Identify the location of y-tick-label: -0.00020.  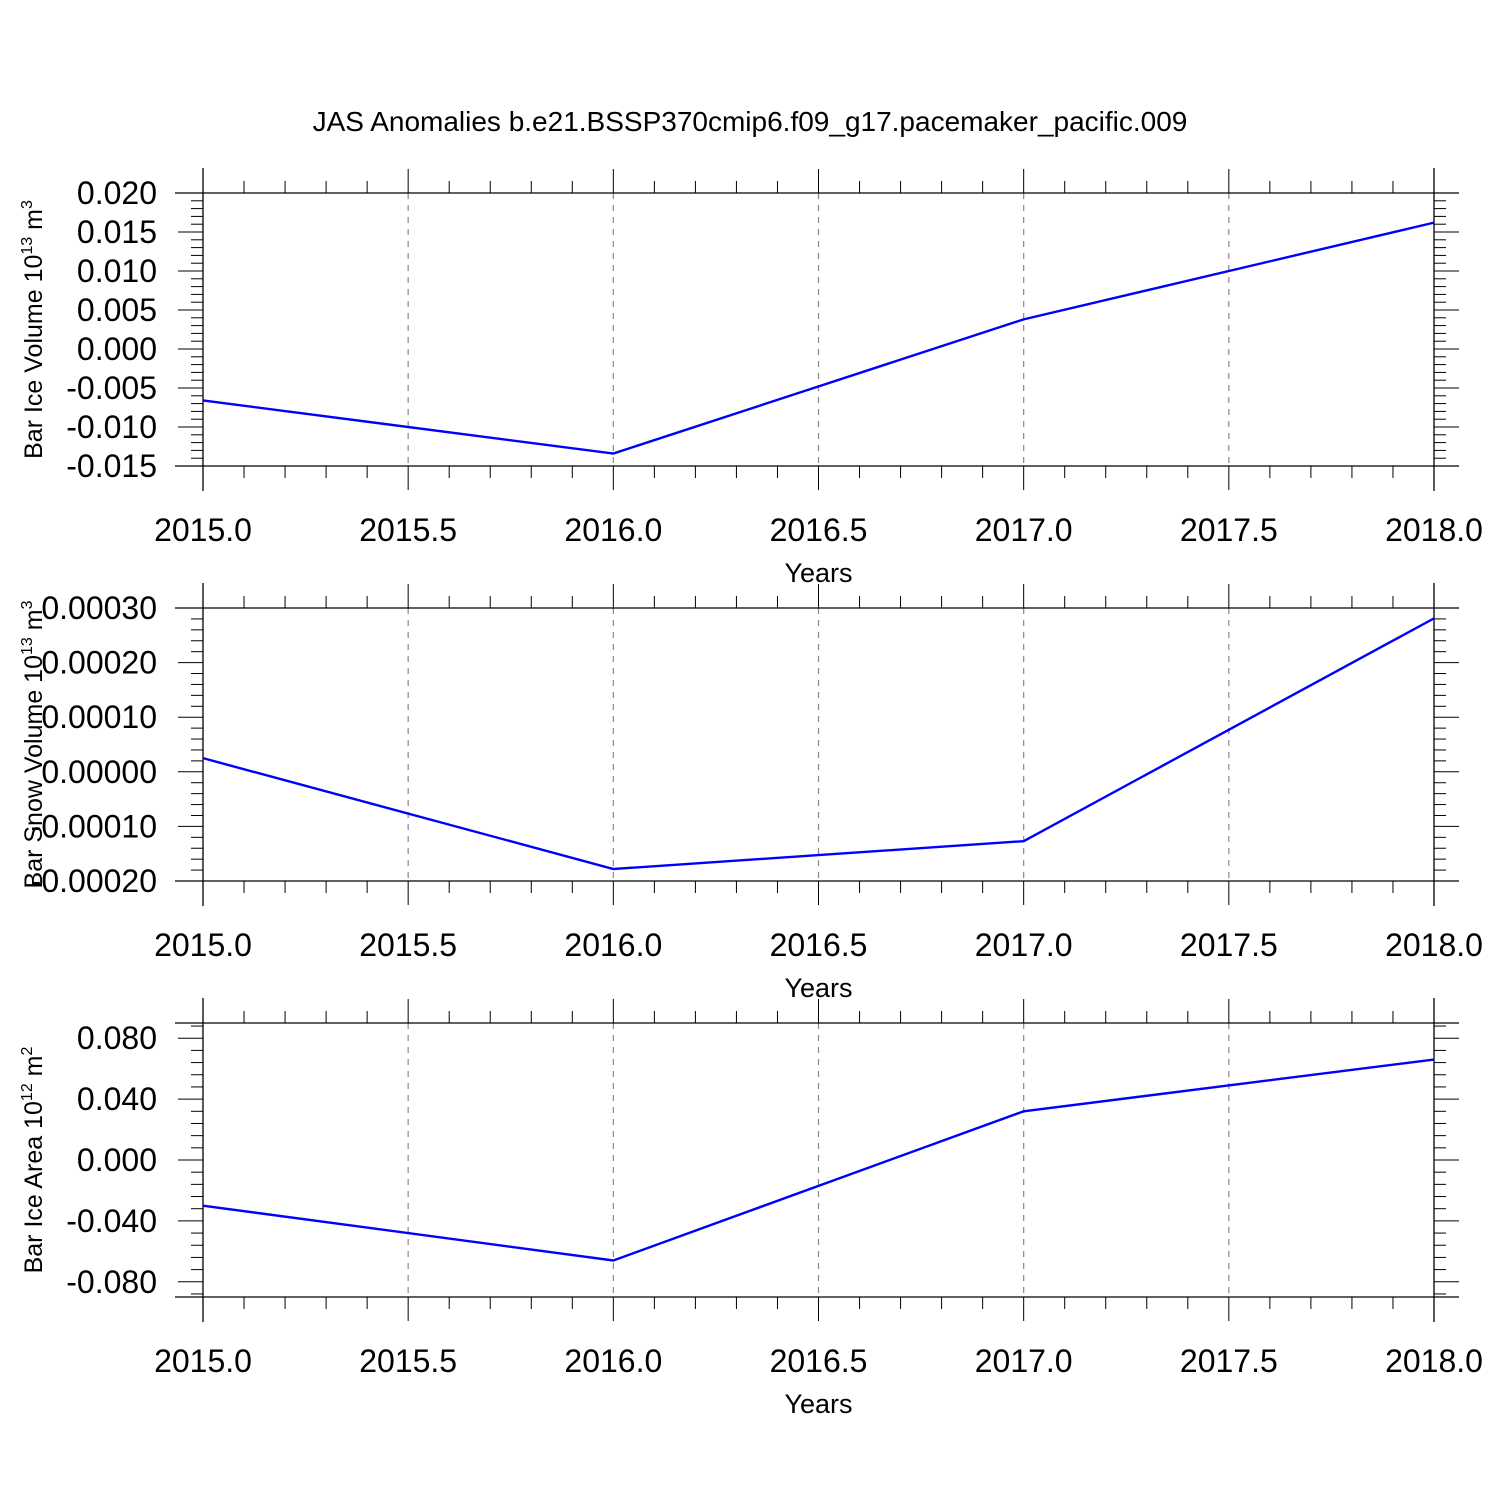
(94, 881).